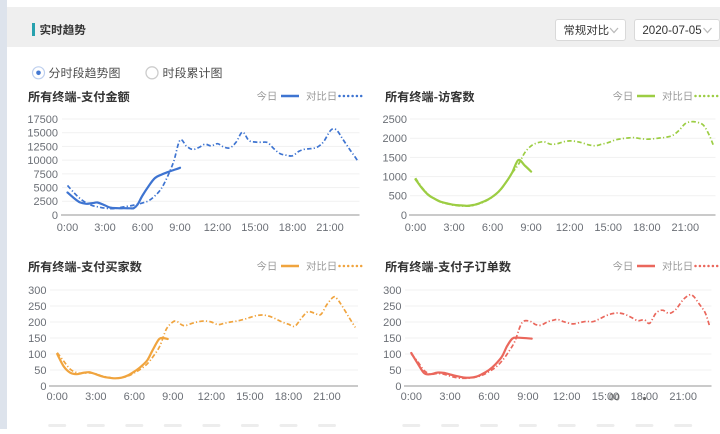 This screenshot has height=434, width=720. I want to click on svg-text: 15000, so click(42, 134).